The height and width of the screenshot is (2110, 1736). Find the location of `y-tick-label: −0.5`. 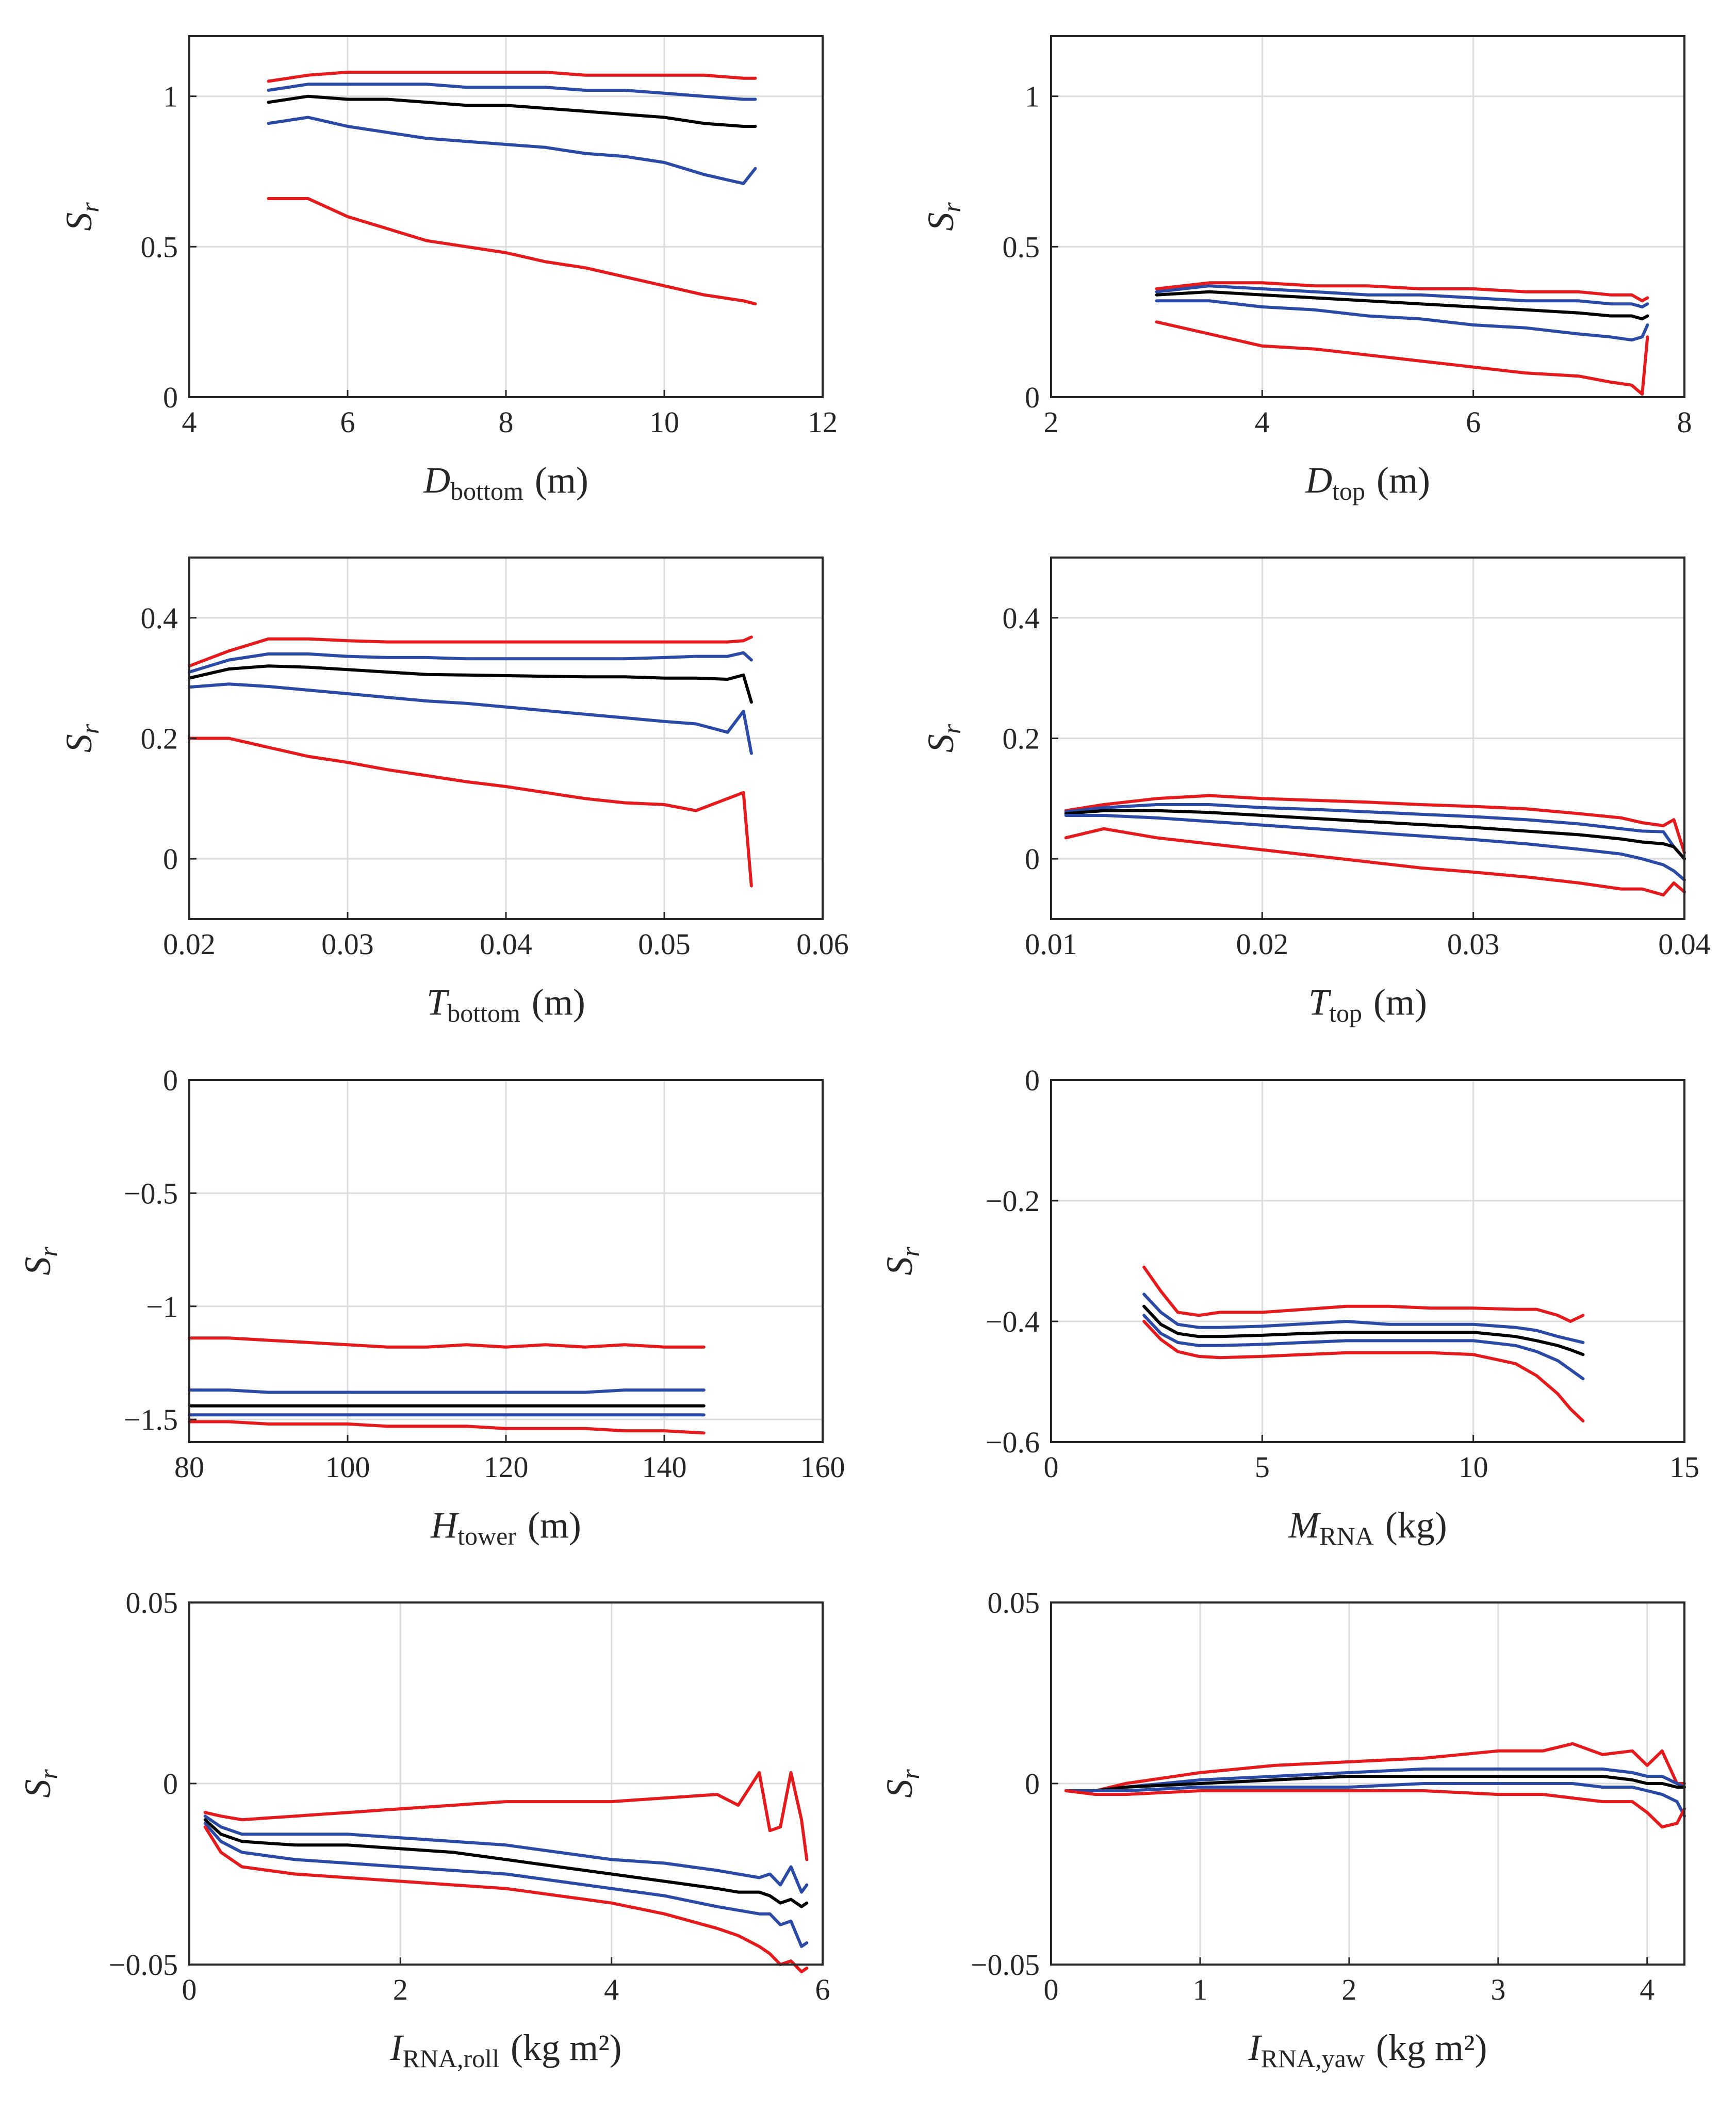

y-tick-label: −0.5 is located at coordinates (151, 1193).